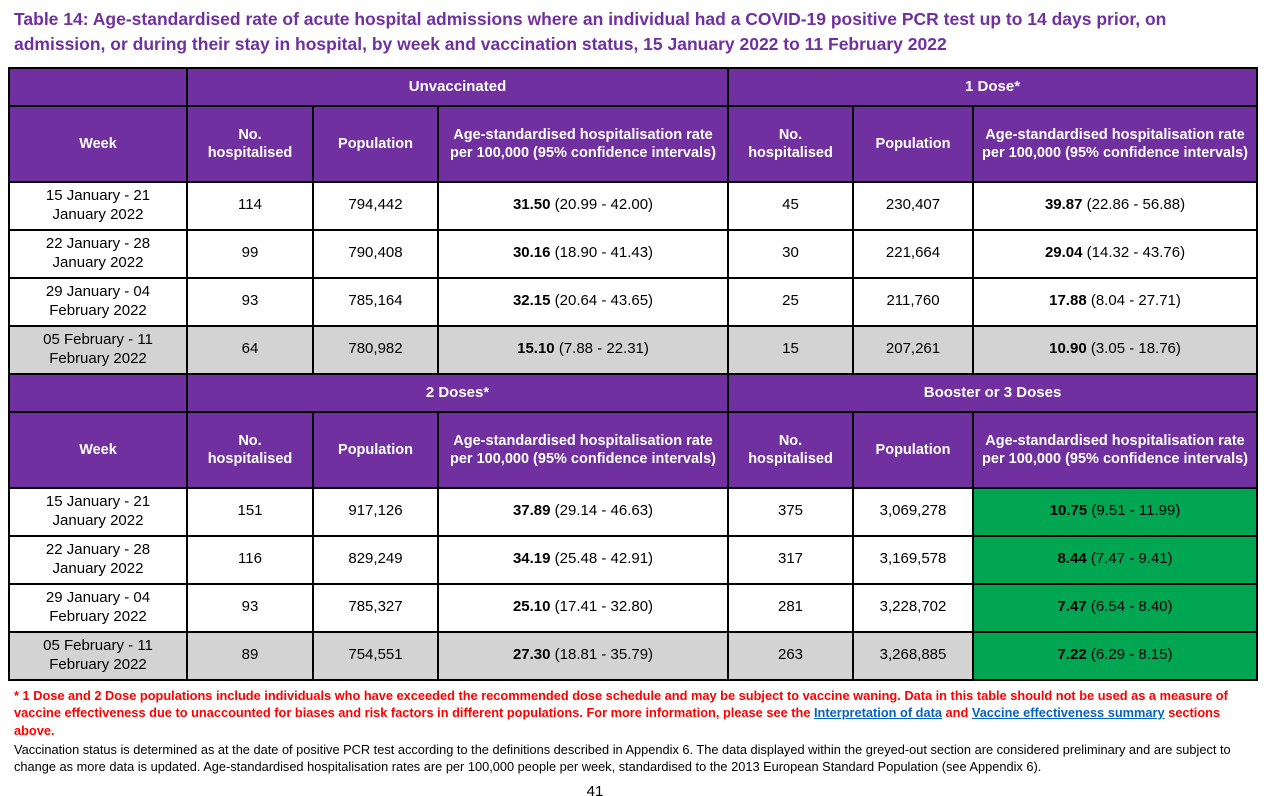  What do you see at coordinates (250, 559) in the screenshot?
I see `hospitalised-cell: 116` at bounding box center [250, 559].